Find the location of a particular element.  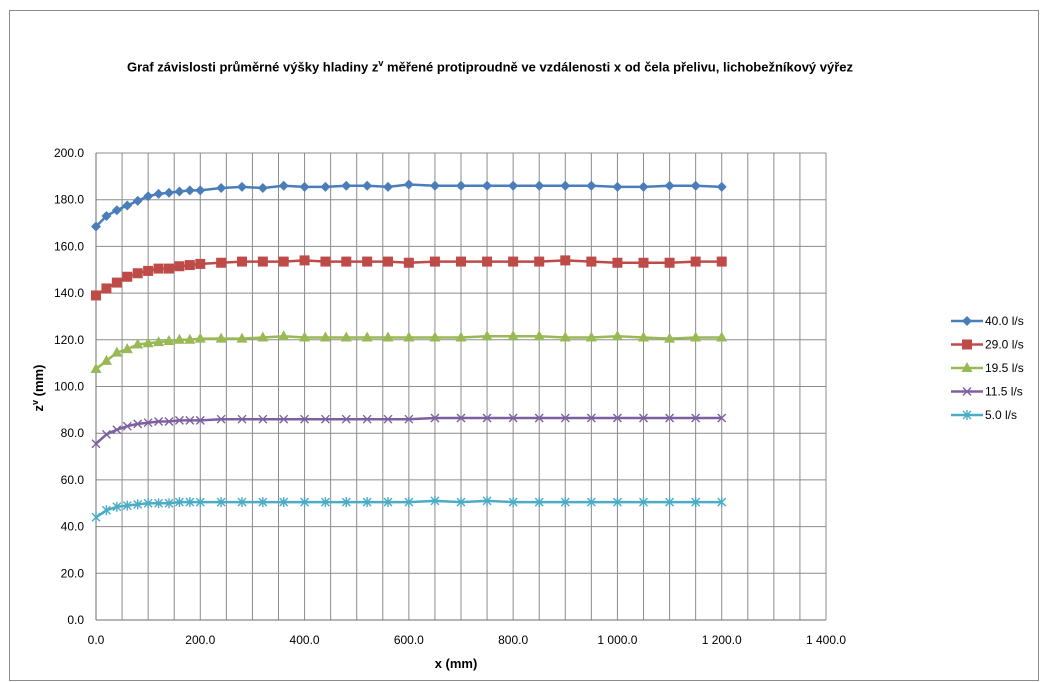

x-tick-label: 1 000.0 is located at coordinates (617, 640).